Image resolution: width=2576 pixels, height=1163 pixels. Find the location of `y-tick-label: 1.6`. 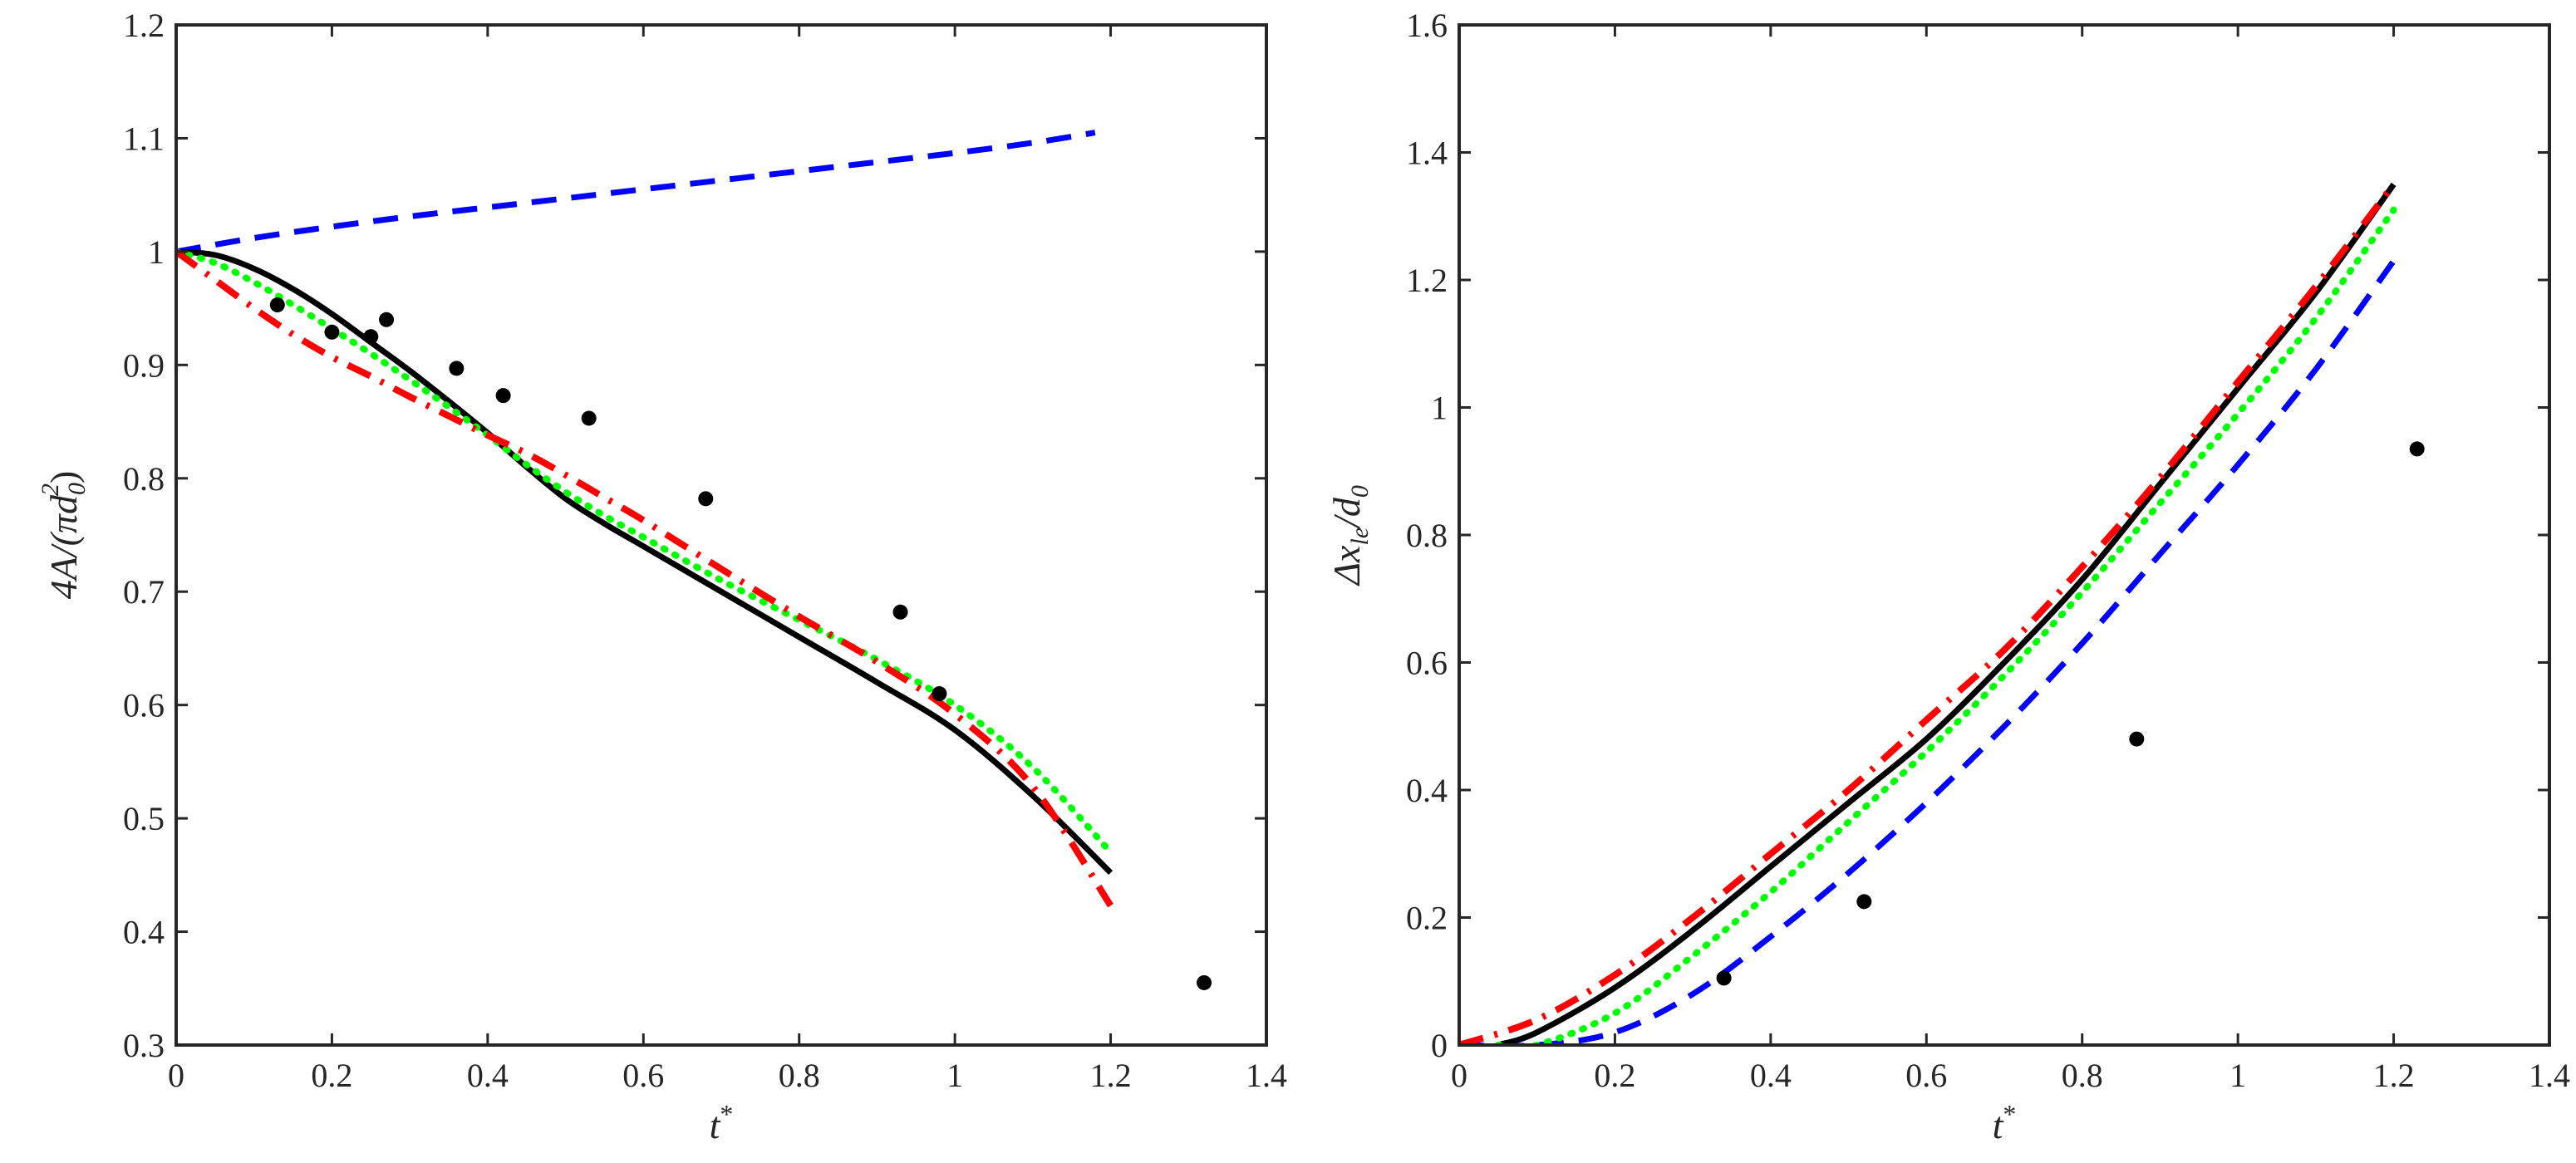

y-tick-label: 1.6 is located at coordinates (1427, 25).